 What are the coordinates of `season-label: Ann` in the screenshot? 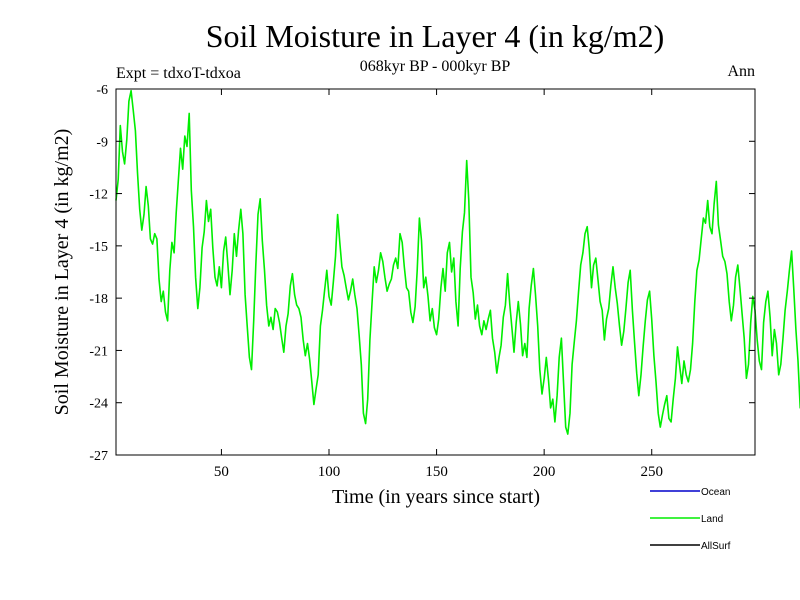 It's located at (741, 71).